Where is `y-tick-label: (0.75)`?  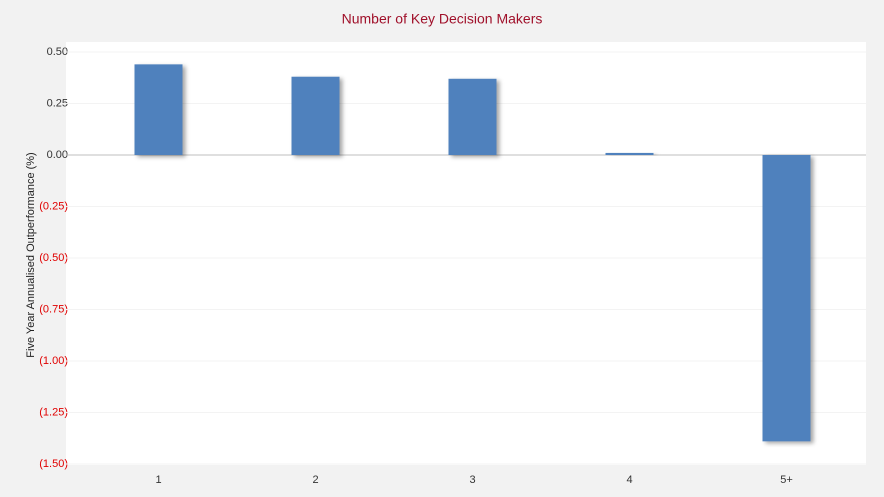 y-tick-label: (0.75) is located at coordinates (53, 309).